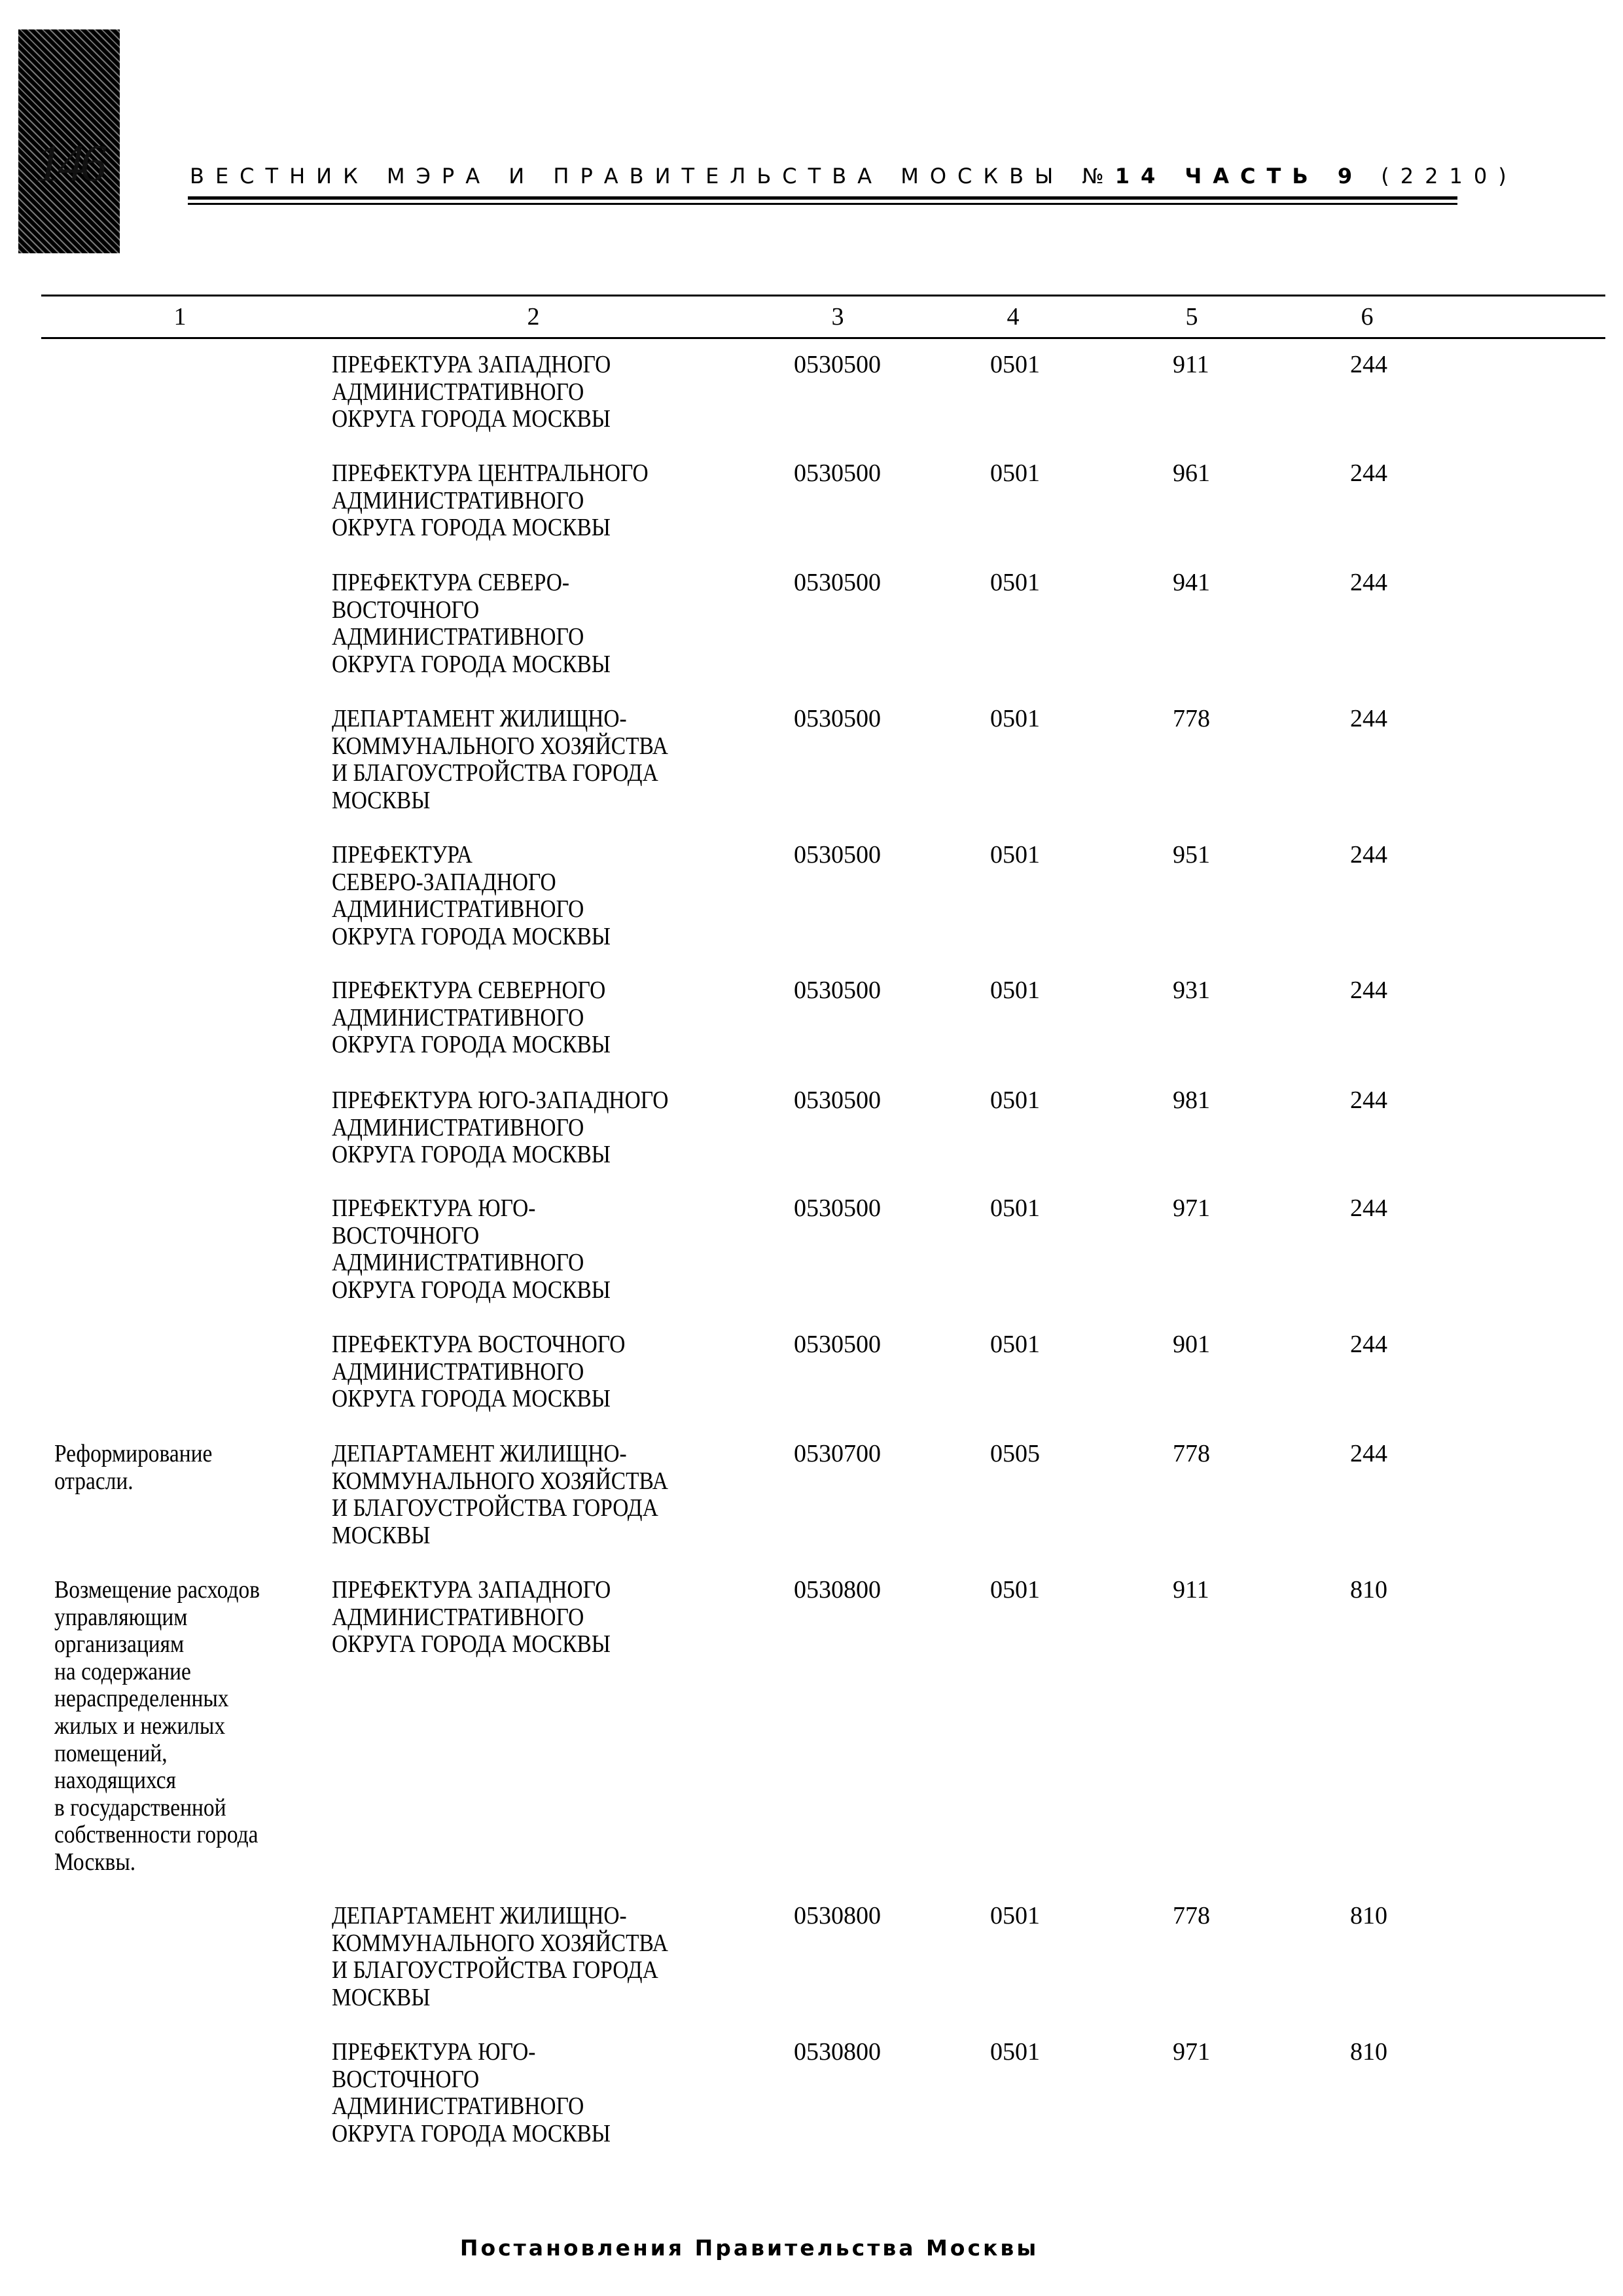 The image size is (1623, 2296). What do you see at coordinates (823, 295) in the screenshot?
I see `table-top-border` at bounding box center [823, 295].